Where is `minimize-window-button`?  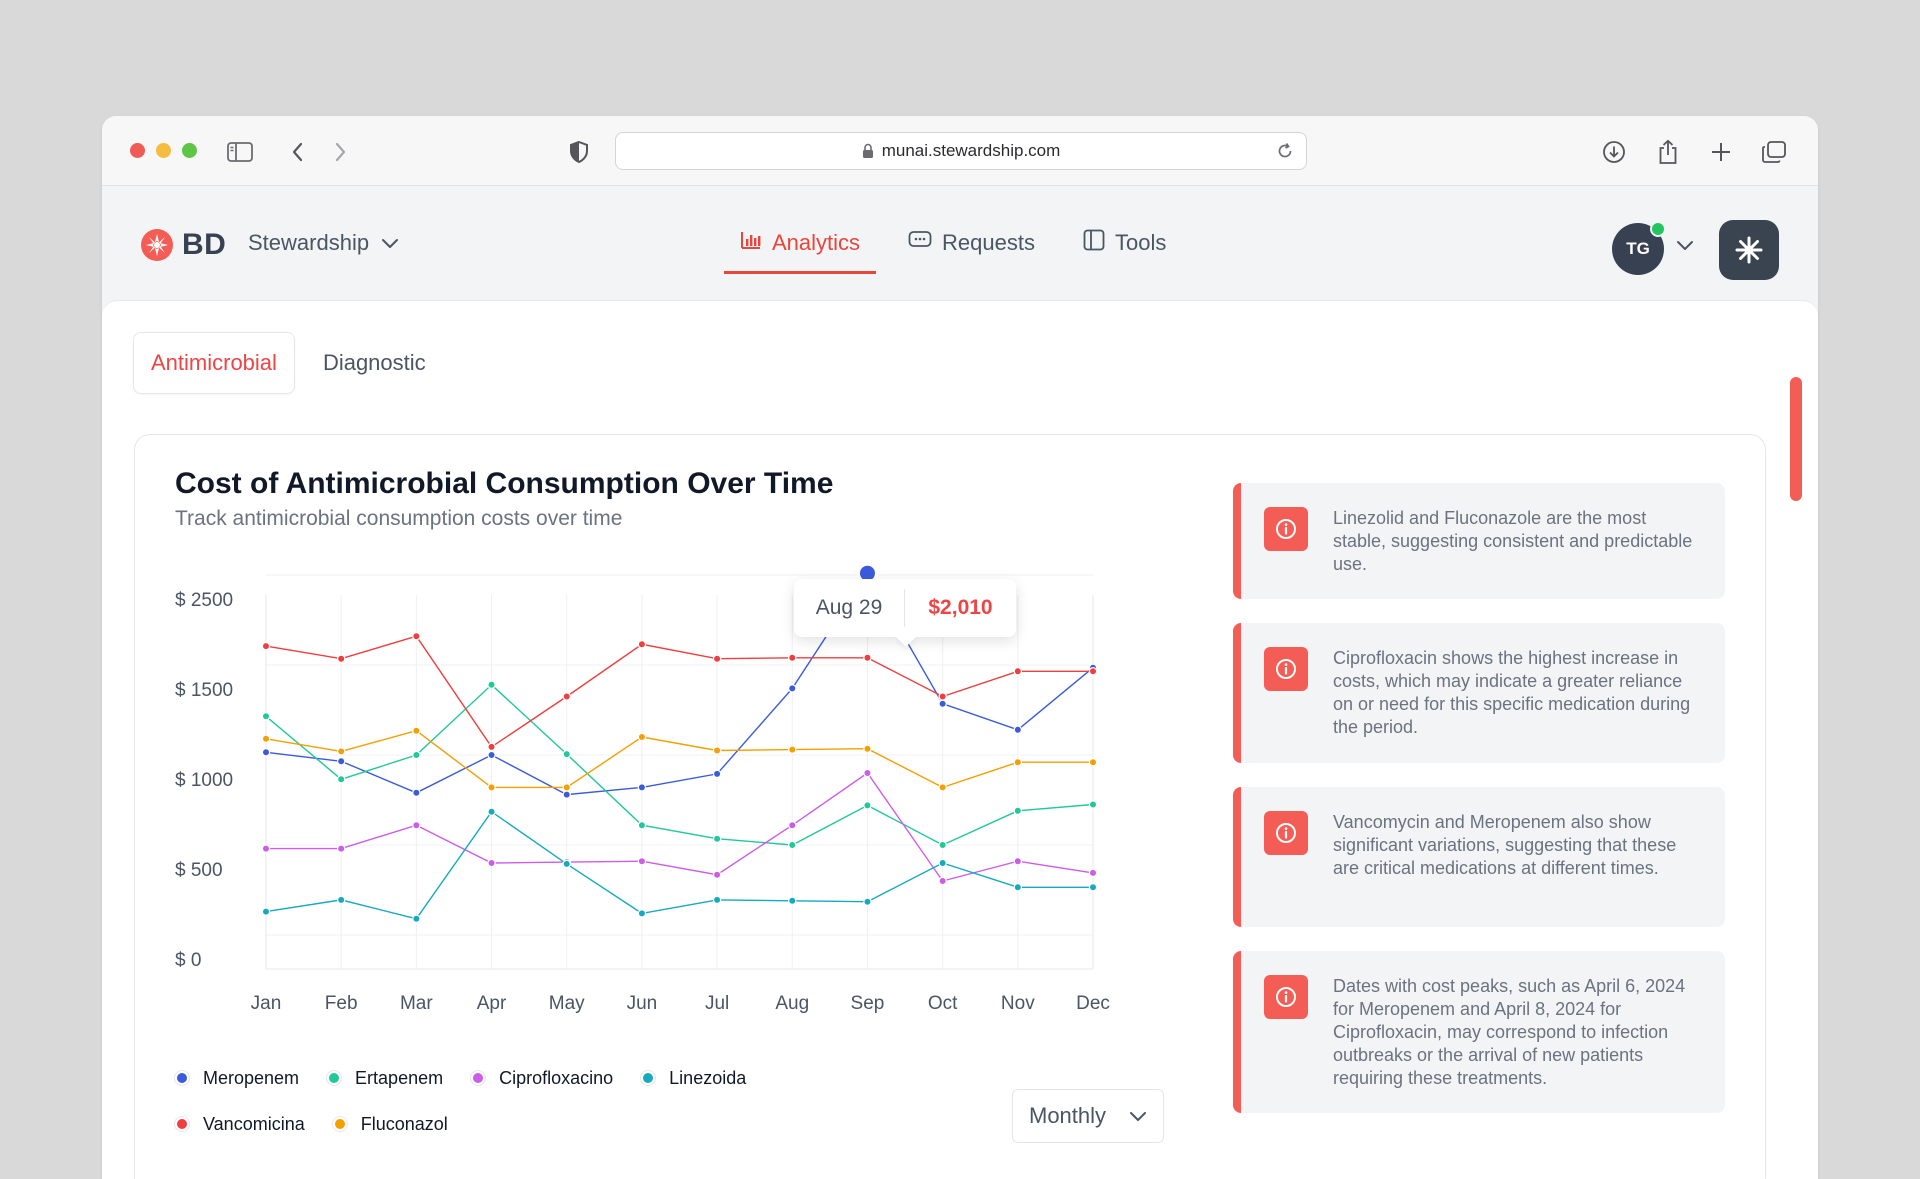
minimize-window-button is located at coordinates (163, 150).